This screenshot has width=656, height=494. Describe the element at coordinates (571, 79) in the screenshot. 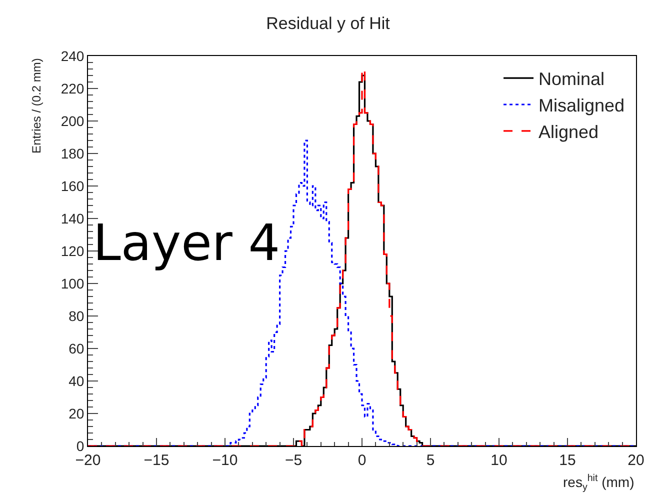

I see `legend-label: Nominal` at that location.